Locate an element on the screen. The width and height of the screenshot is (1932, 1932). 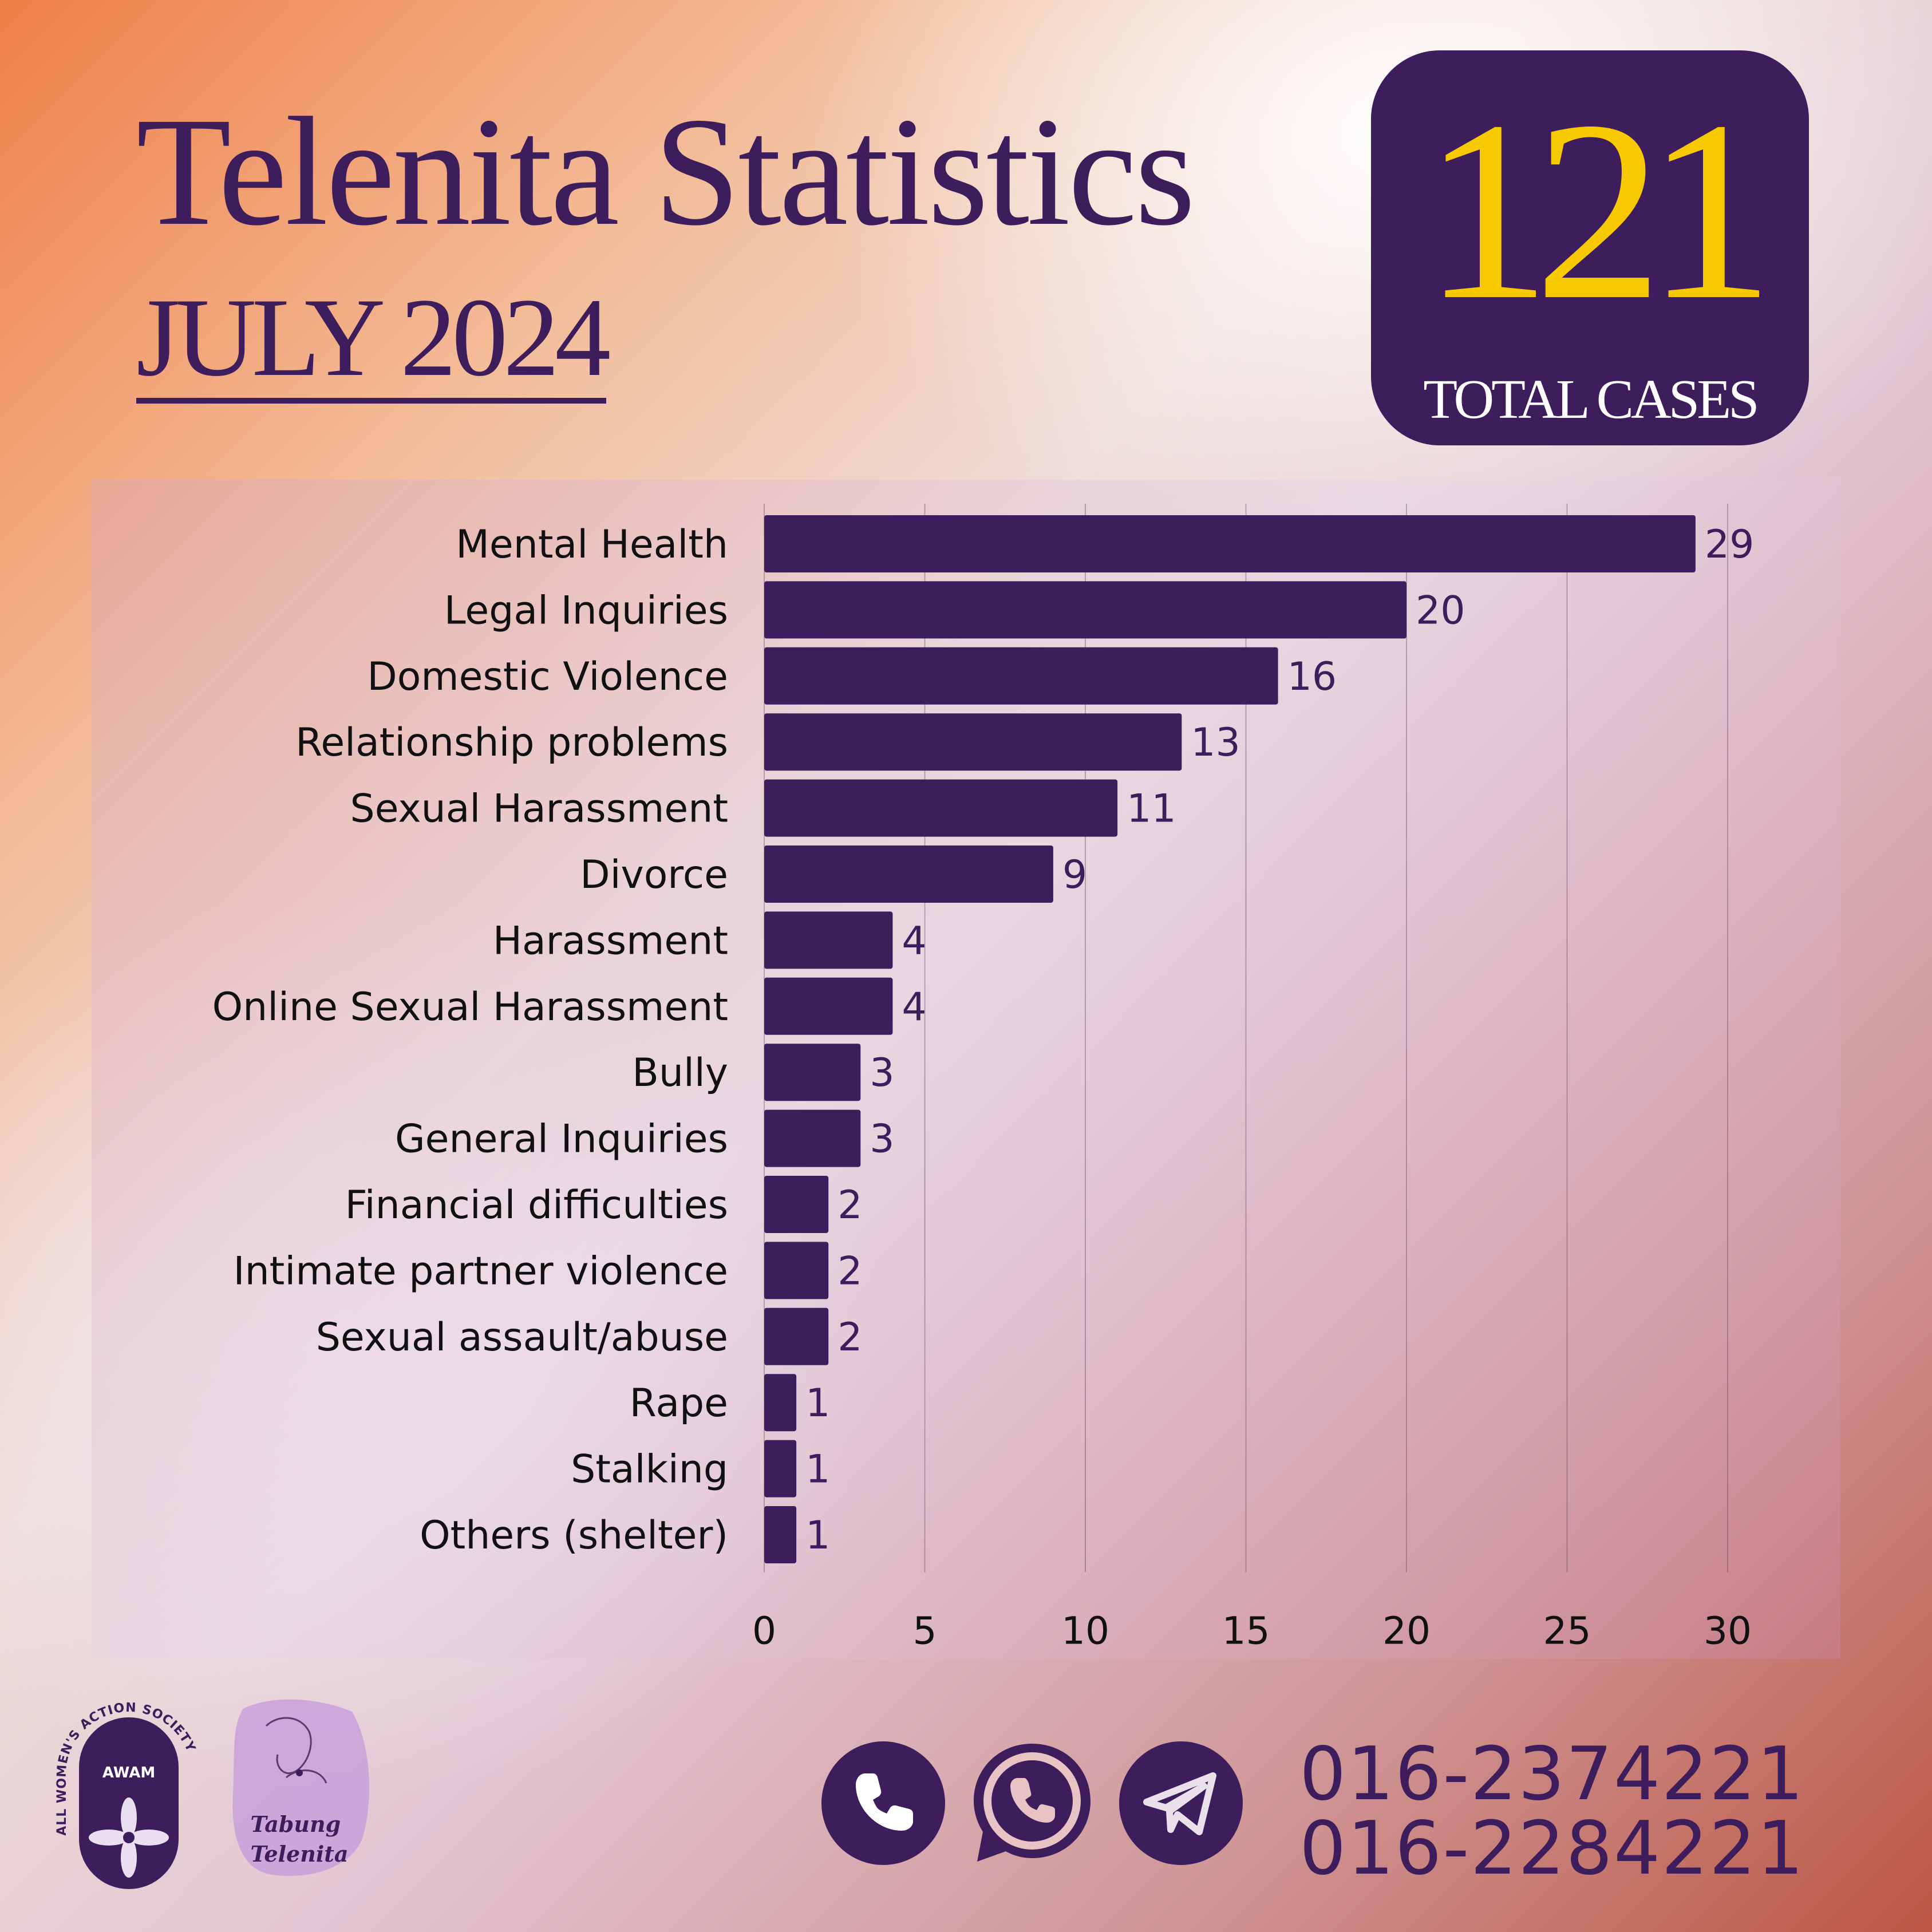
category-label: Domestic Violence is located at coordinates (547, 677).